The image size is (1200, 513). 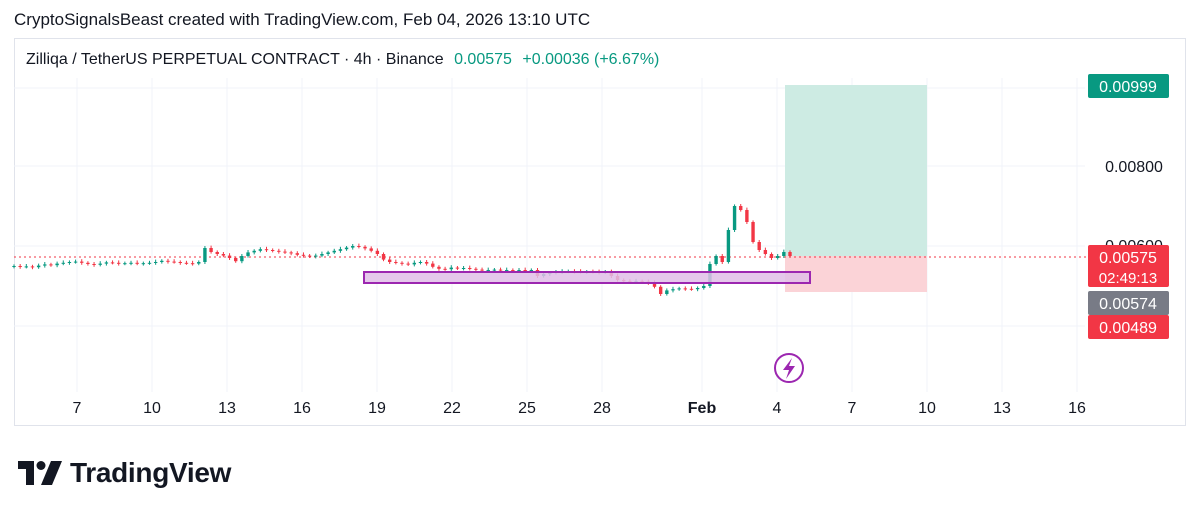 I want to click on x-tick-label: 10, so click(x=927, y=408).